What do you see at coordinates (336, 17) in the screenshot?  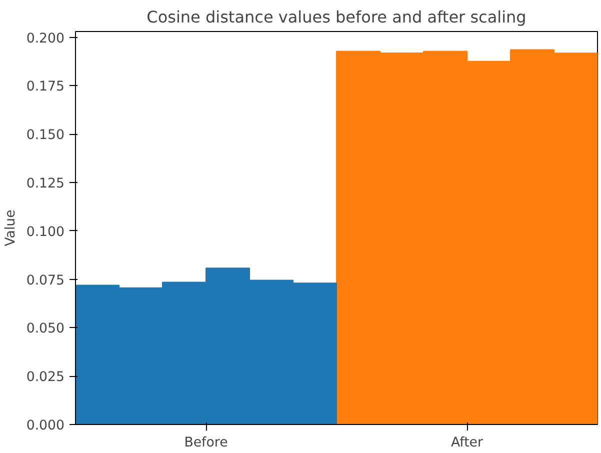 I see `chart-title: Cosine distance values before and after scaling` at bounding box center [336, 17].